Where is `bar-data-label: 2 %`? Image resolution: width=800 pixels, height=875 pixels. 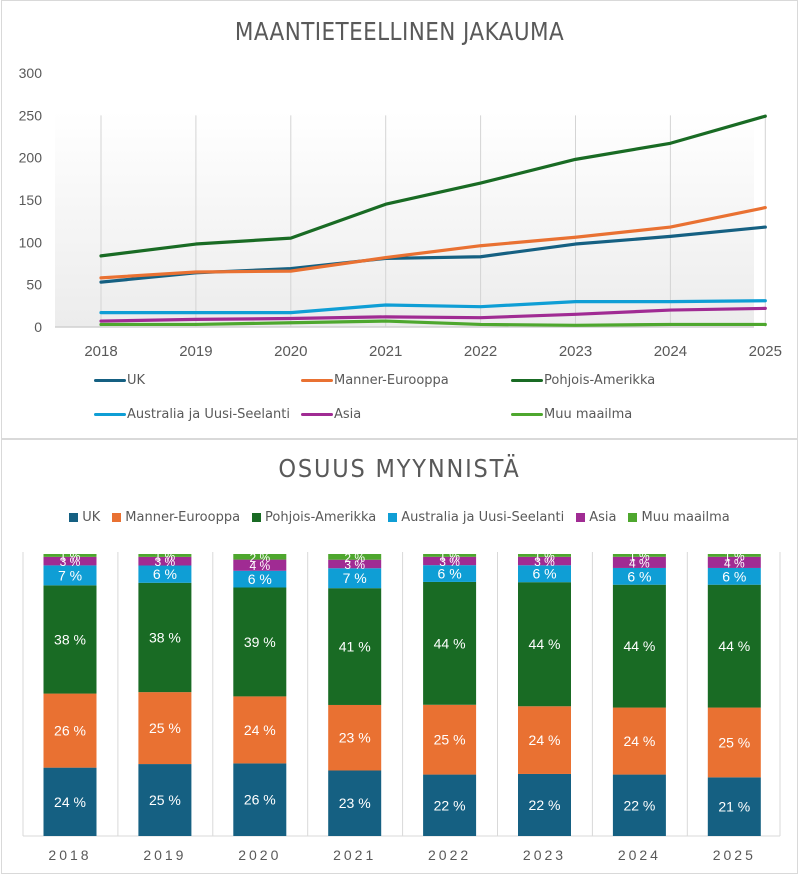
bar-data-label: 2 % is located at coordinates (259, 558).